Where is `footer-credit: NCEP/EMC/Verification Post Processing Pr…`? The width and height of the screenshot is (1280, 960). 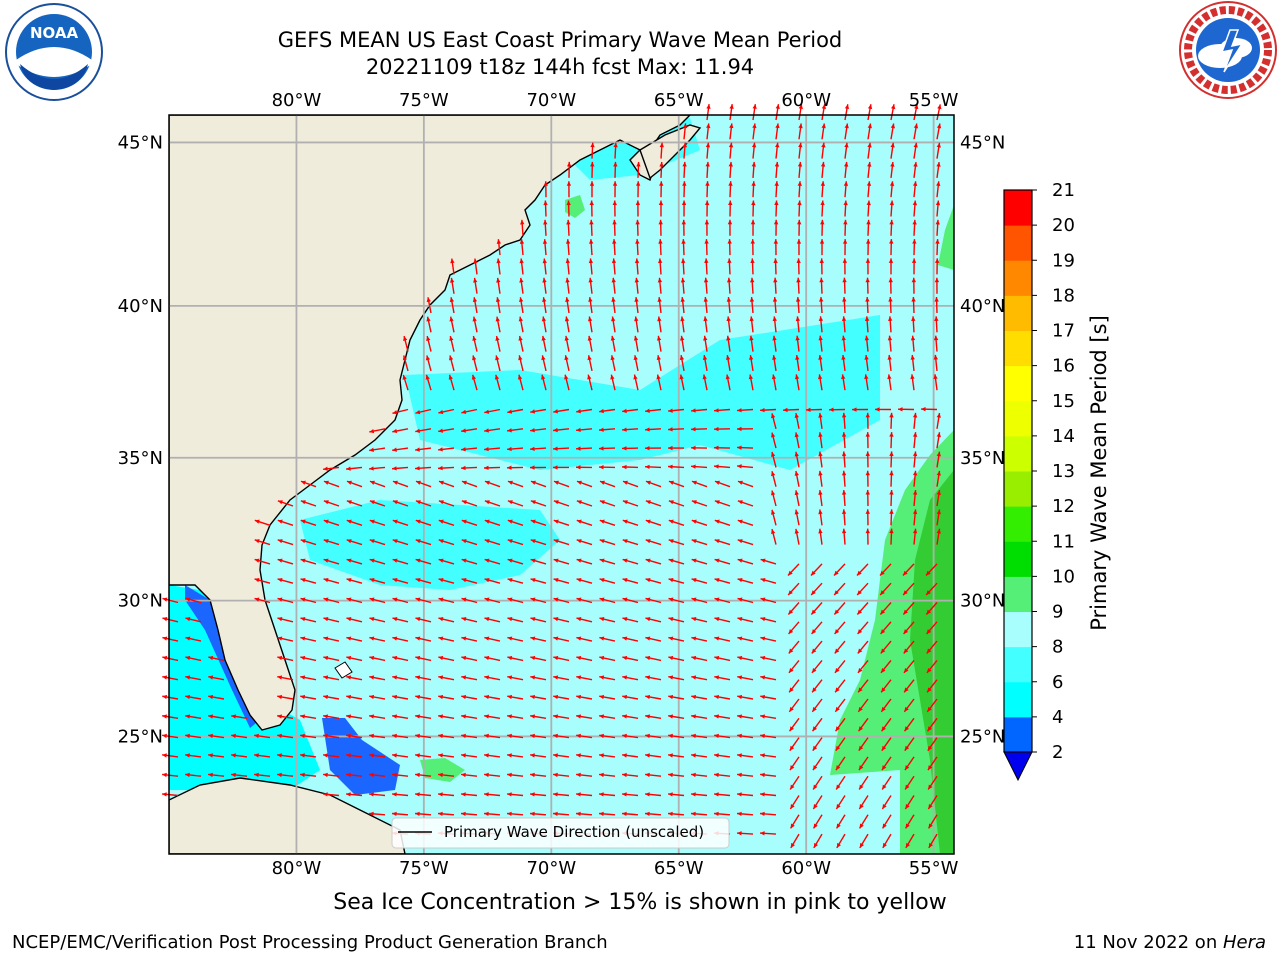
footer-credit: NCEP/EMC/Verification Post Processing Pr… is located at coordinates (310, 942).